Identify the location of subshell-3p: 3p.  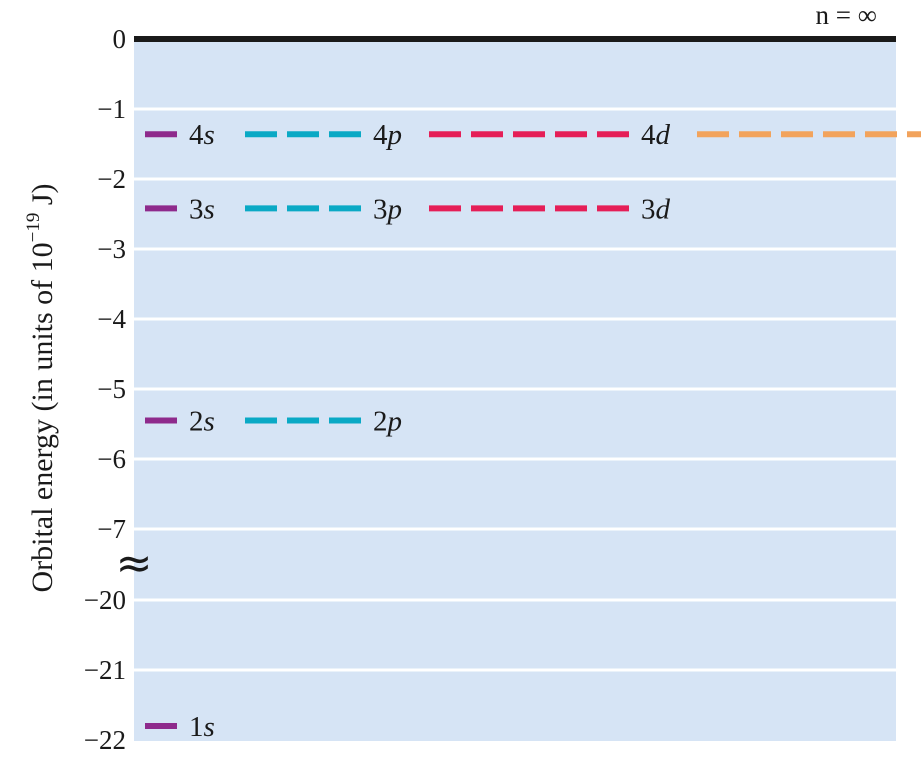
(323, 209).